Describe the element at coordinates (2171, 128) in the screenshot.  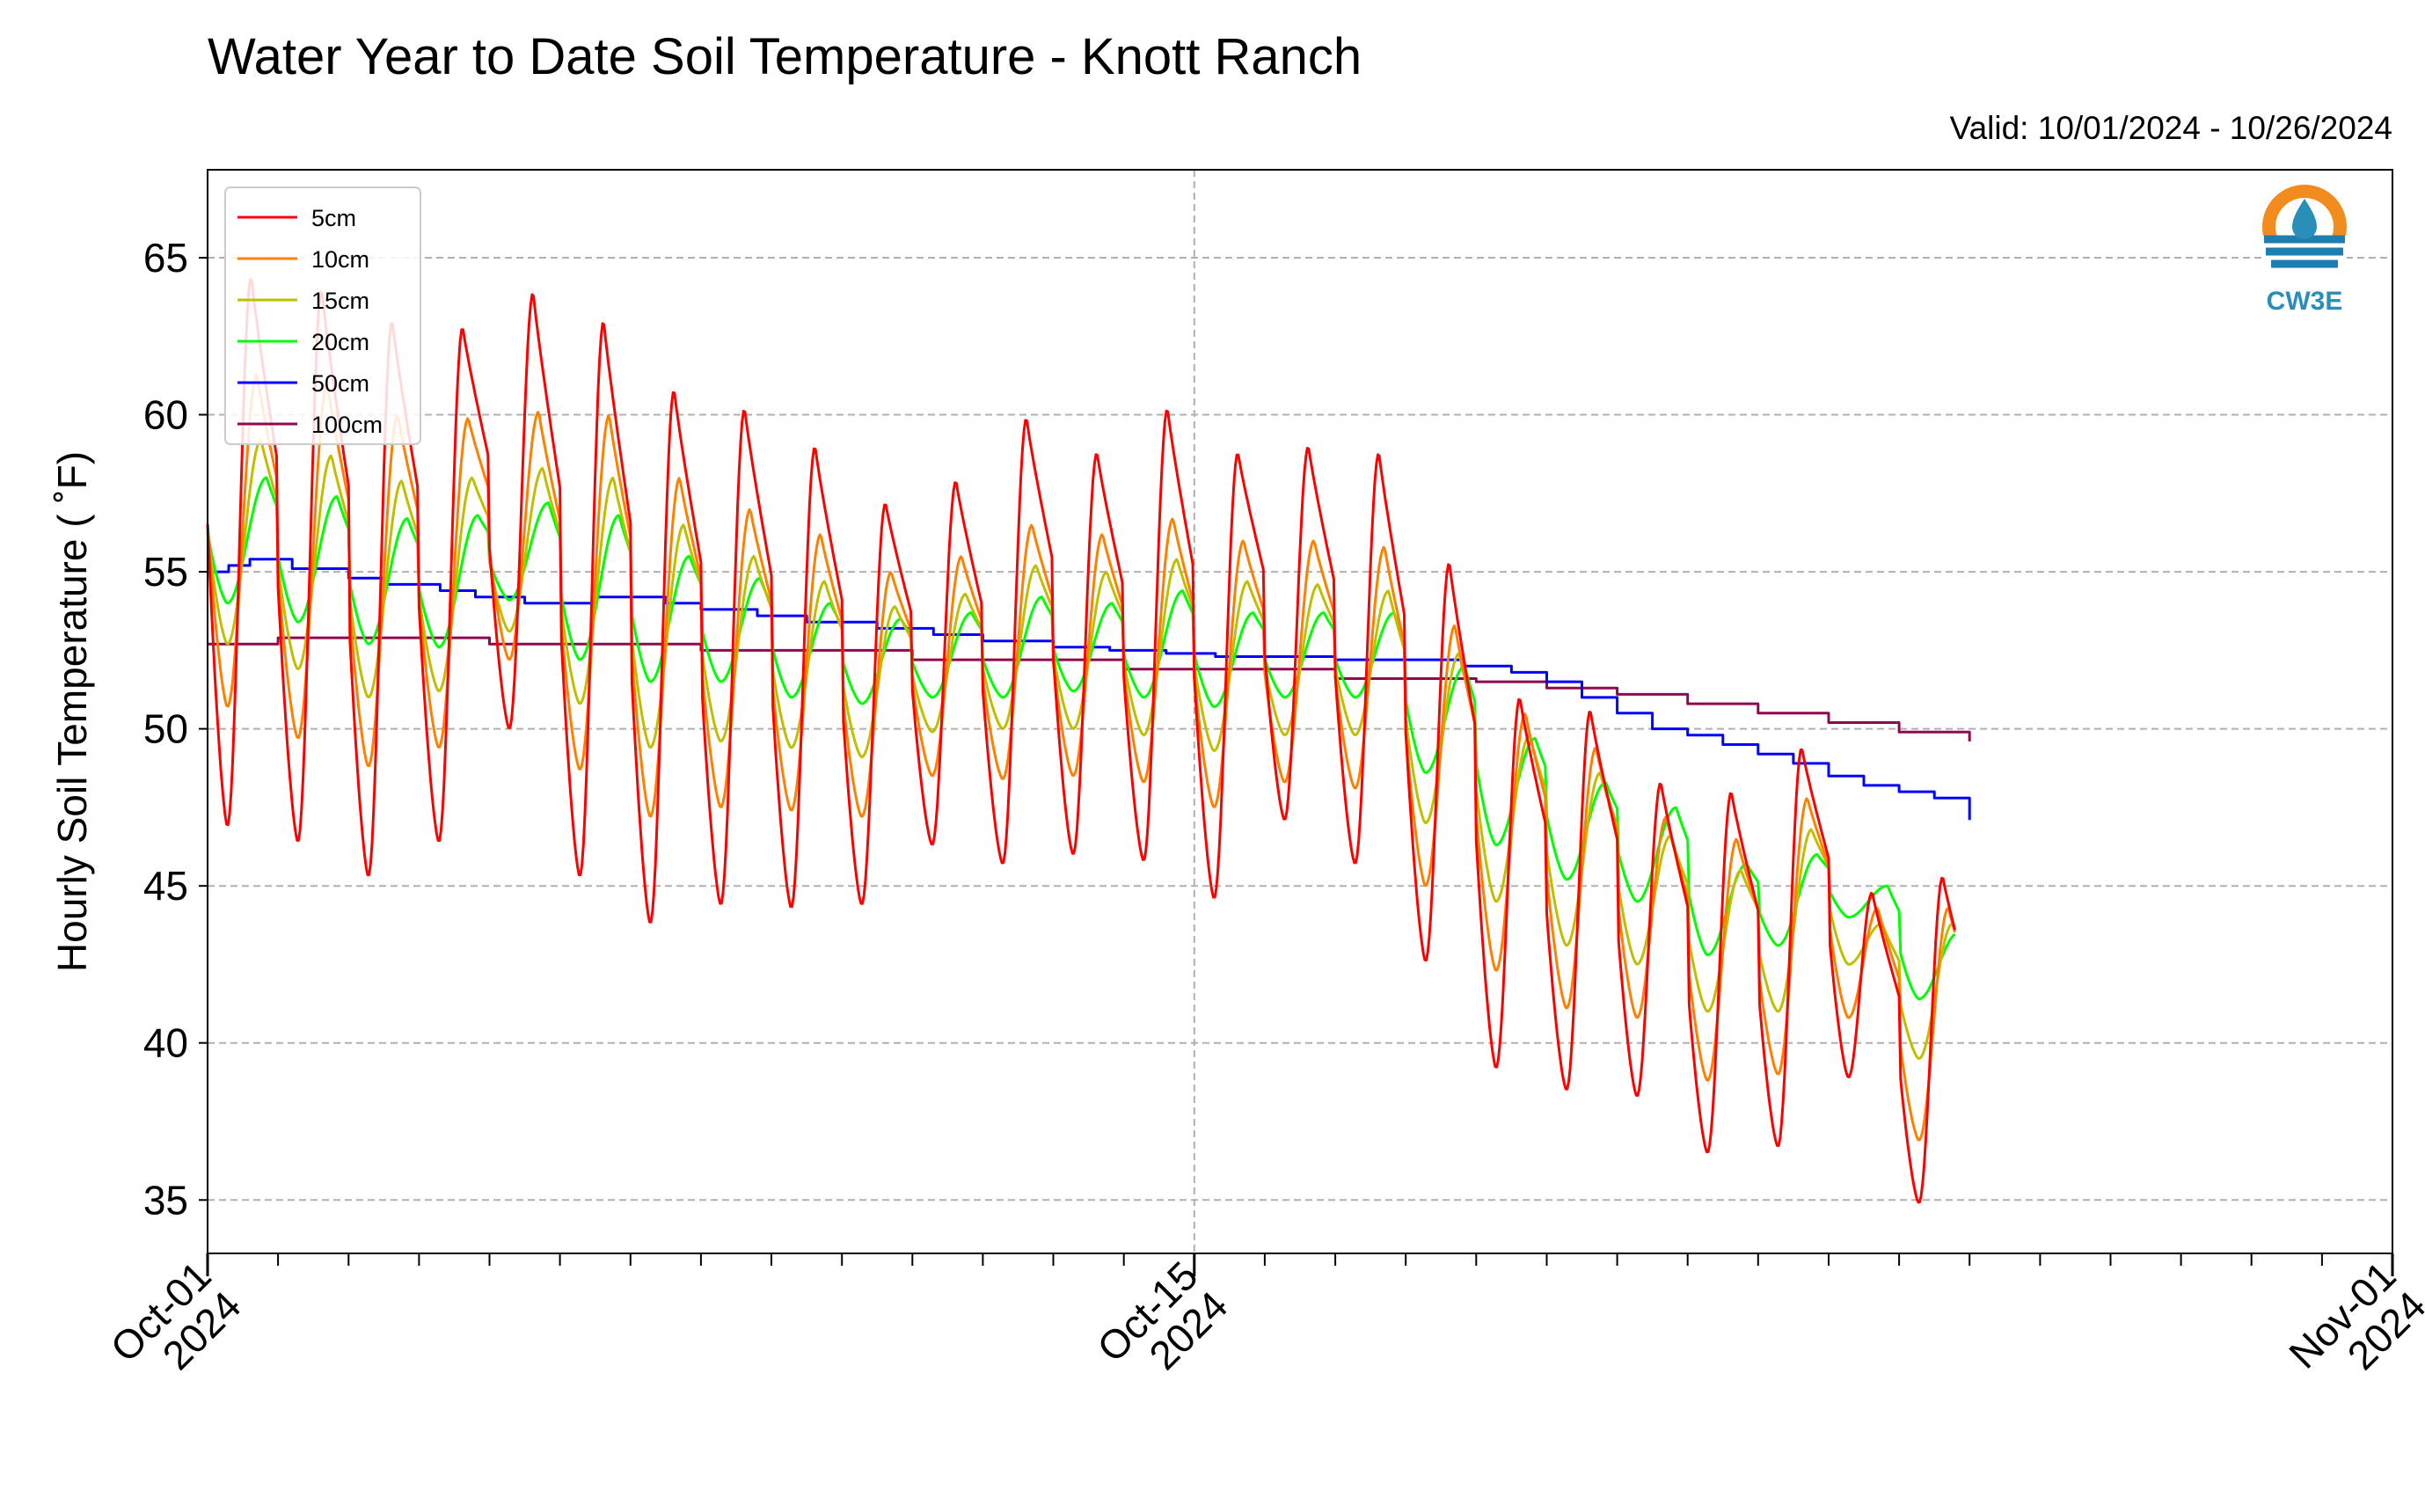
I see `chart-subtitle: Valid: 10/01/2024 - 10/26/2024` at that location.